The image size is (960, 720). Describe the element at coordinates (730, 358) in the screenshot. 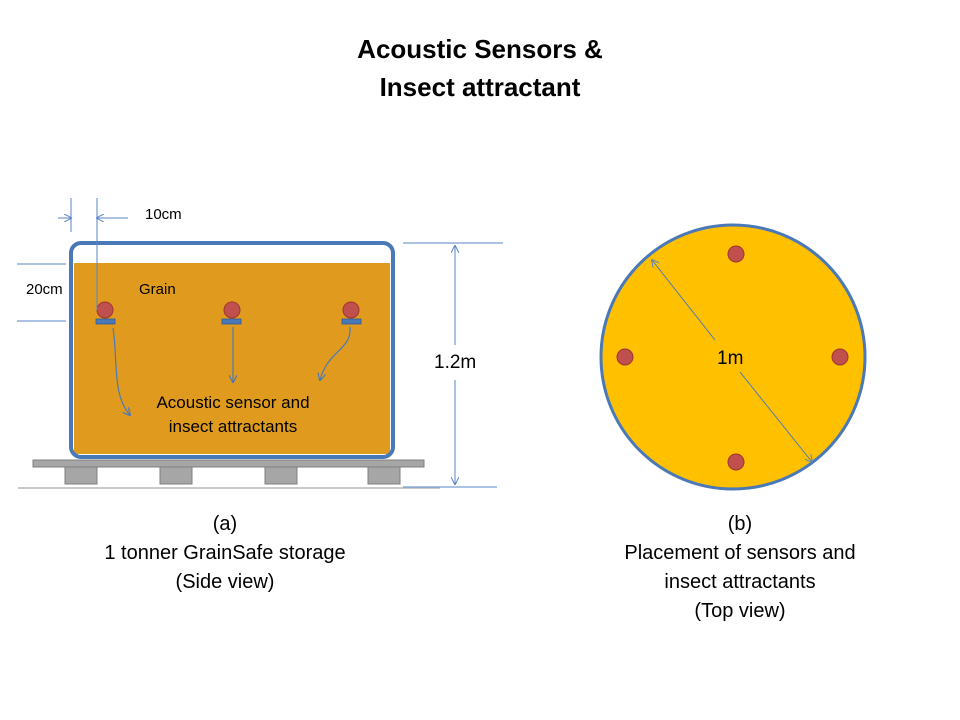

I see `diameter-label: 1m` at that location.